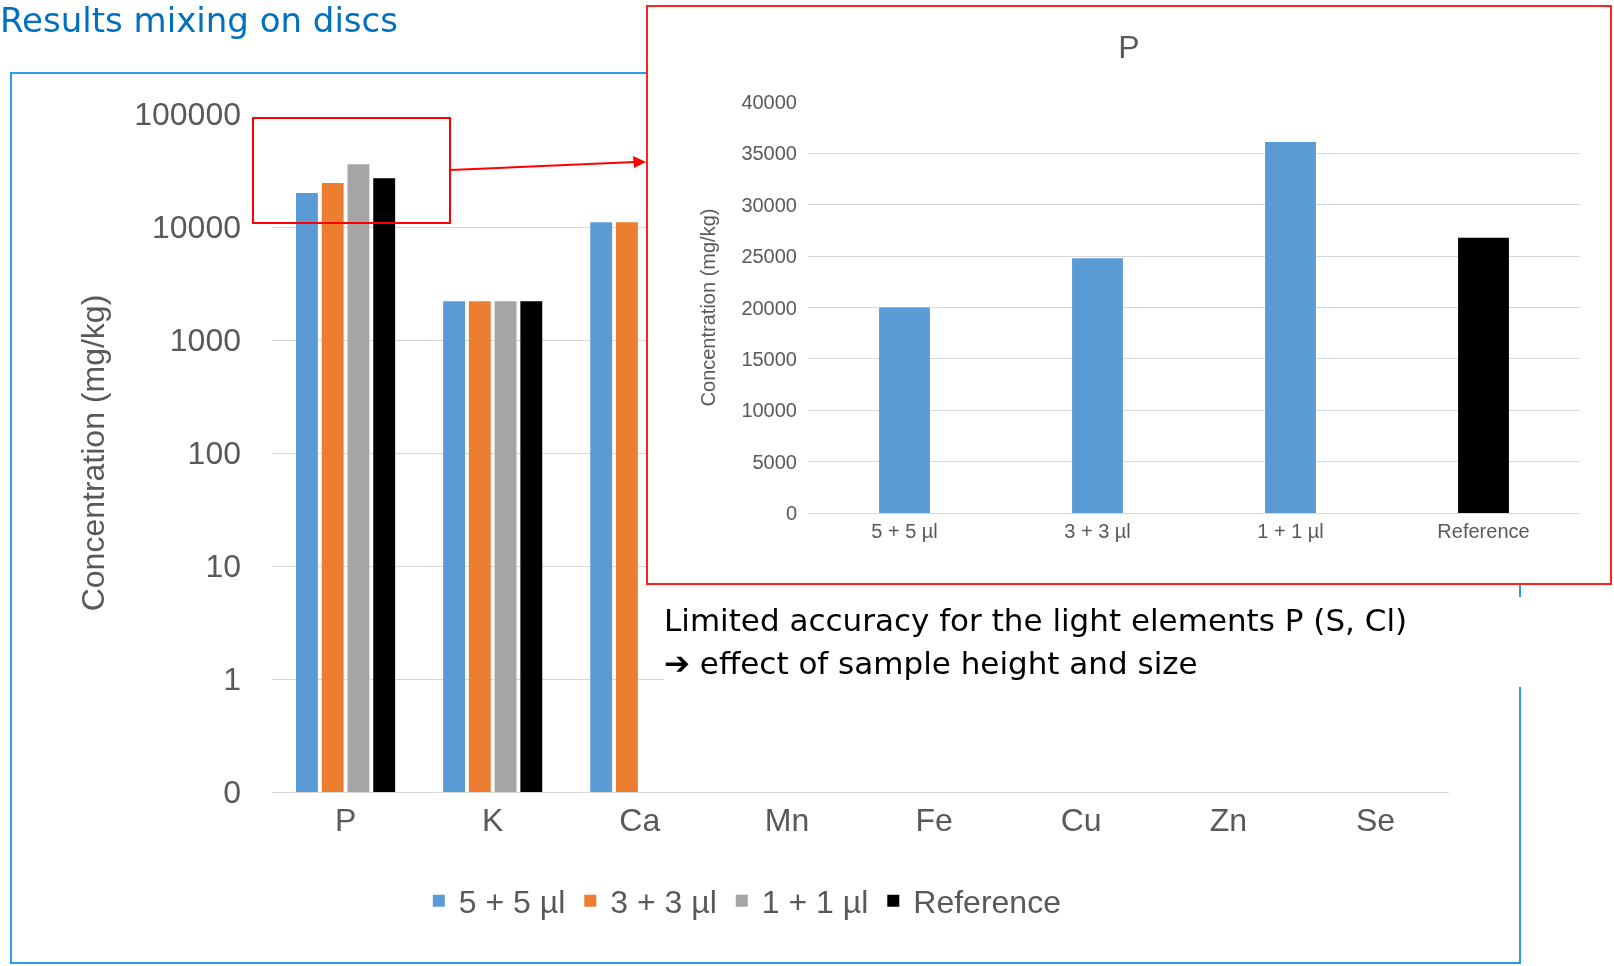  I want to click on y-tick-label: 10, so click(223, 566).